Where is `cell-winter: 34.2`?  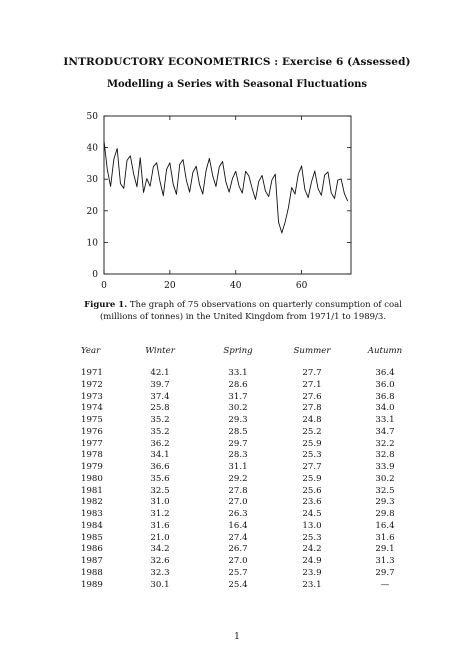 cell-winter: 34.2 is located at coordinates (160, 549).